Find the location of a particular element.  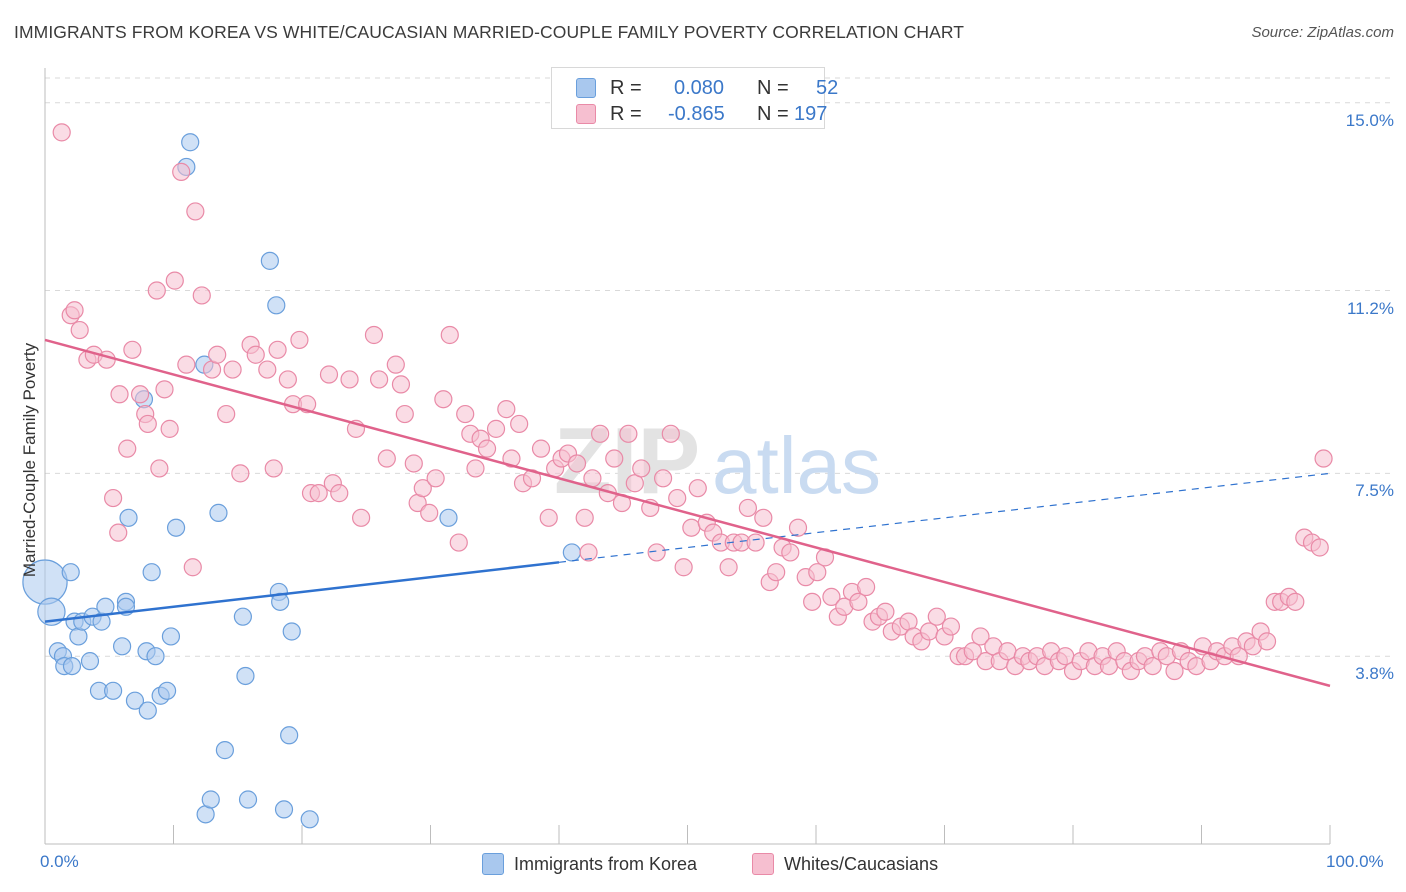

x-tick-label-max: 100.0% is located at coordinates (1355, 861).